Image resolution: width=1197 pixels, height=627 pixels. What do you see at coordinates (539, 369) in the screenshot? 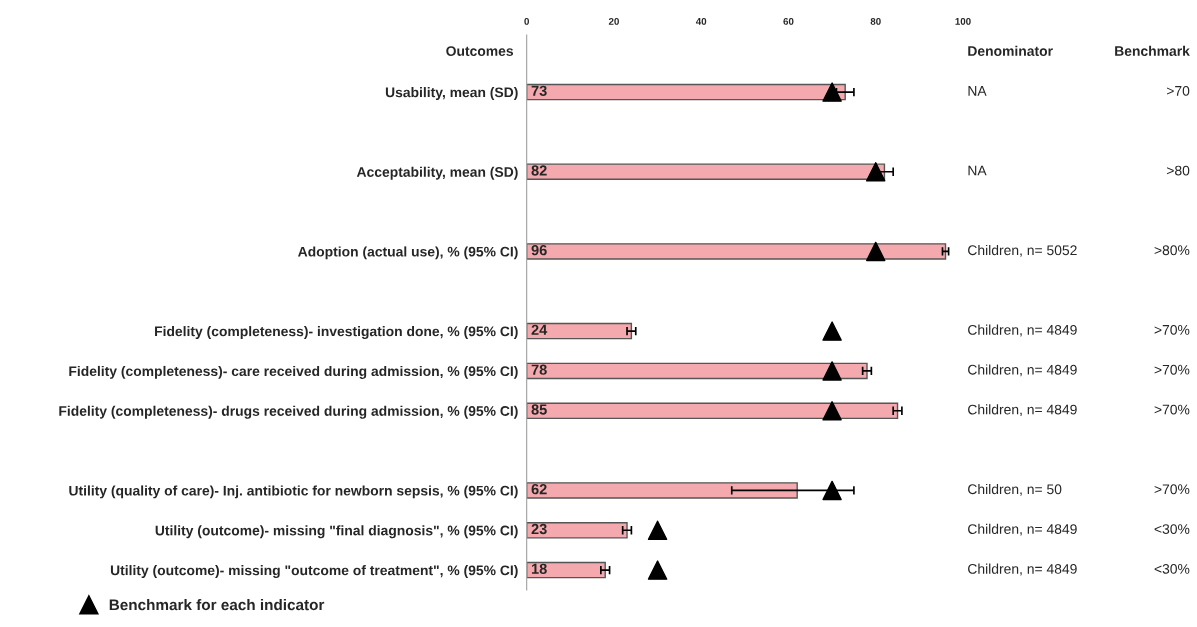
I see `data-label: 78` at bounding box center [539, 369].